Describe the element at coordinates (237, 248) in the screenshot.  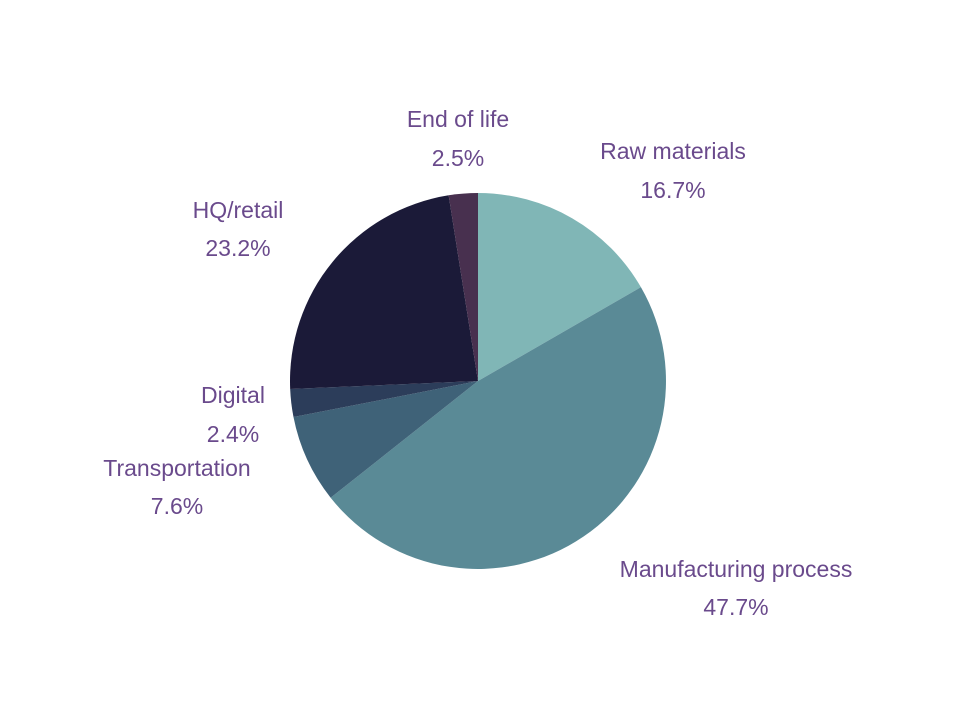
I see `slice-value-hq-retail: 23.2%` at that location.